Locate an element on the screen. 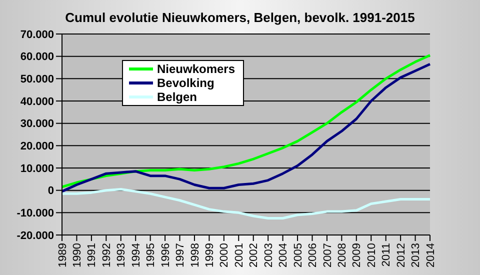 The width and height of the screenshot is (480, 275). x-tick-label: 2013 is located at coordinates (416, 255).